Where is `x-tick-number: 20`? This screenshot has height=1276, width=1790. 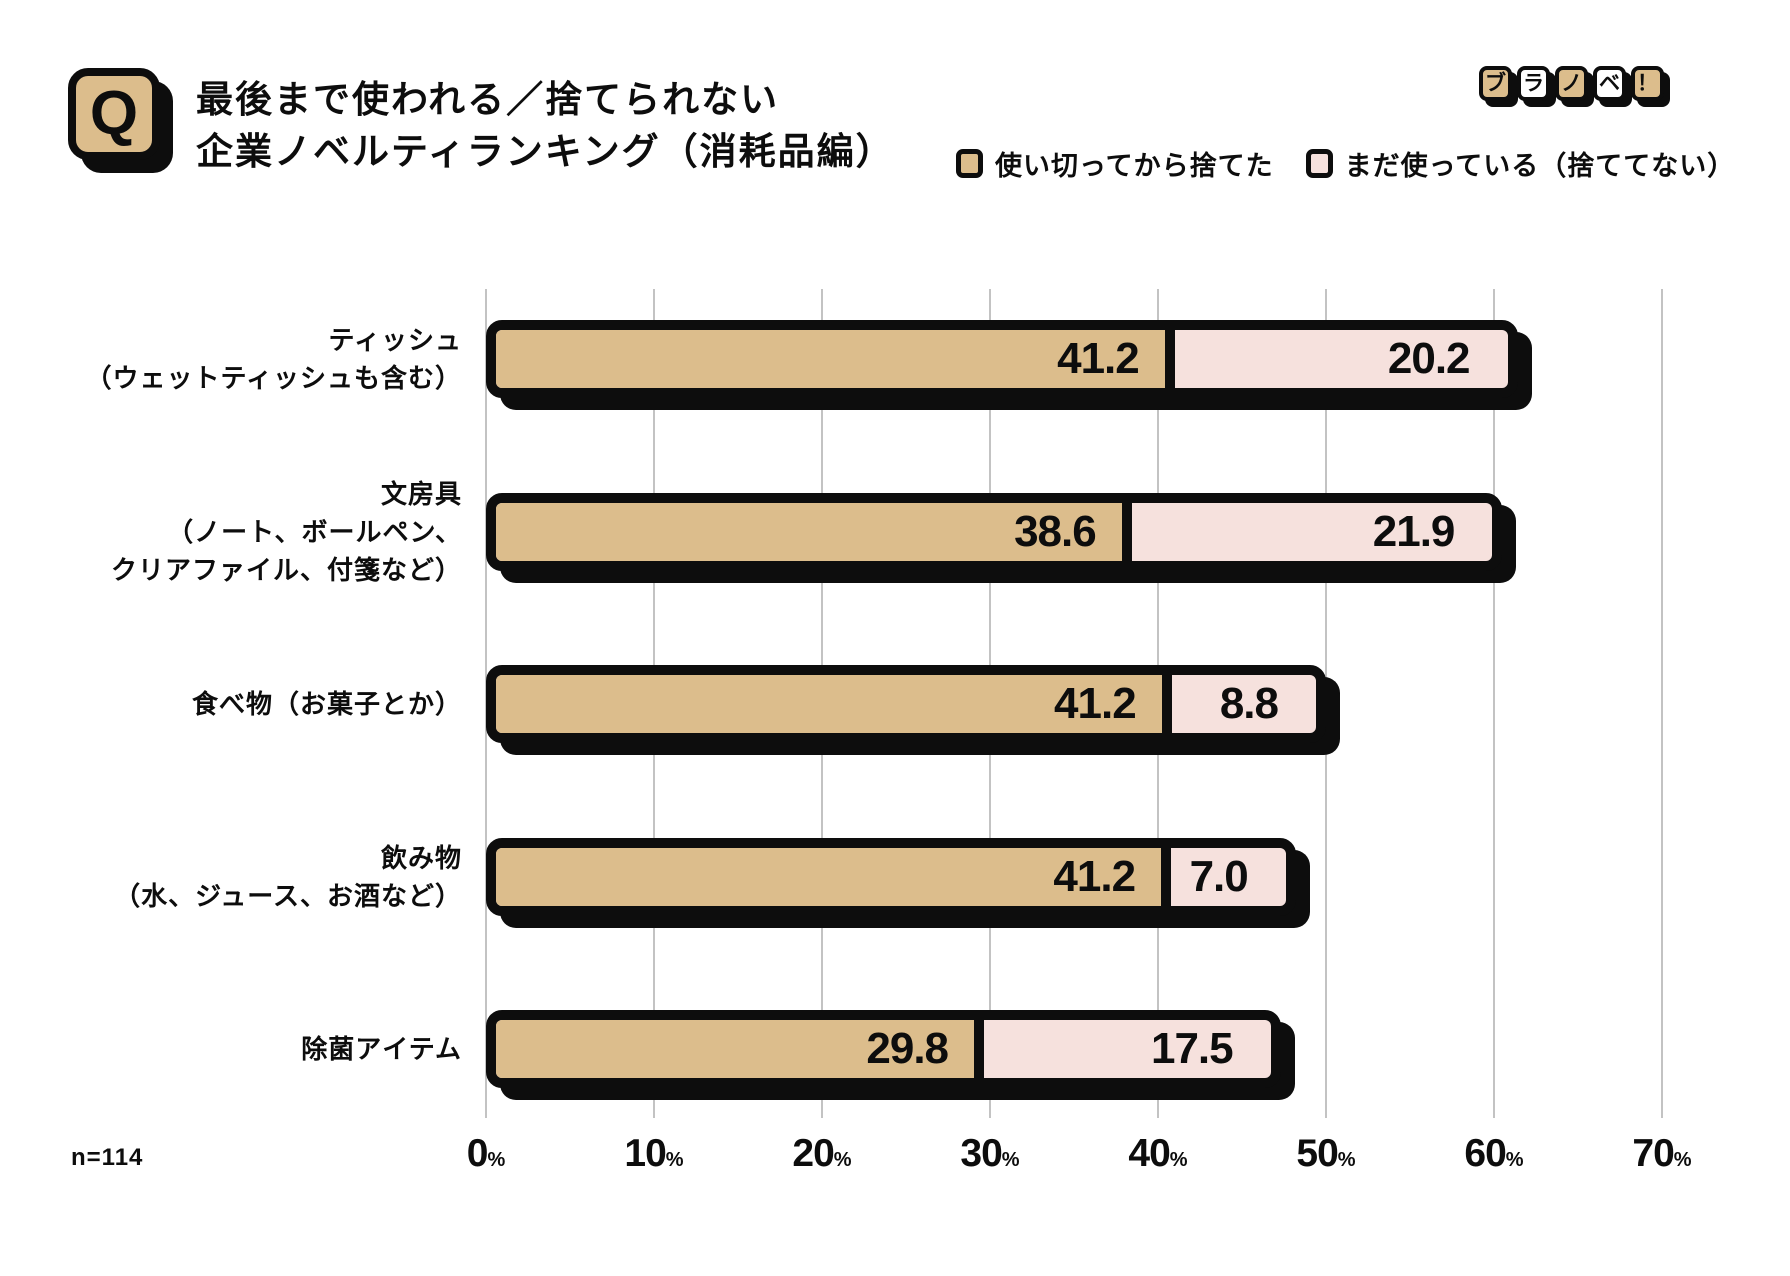
x-tick-number: 20 is located at coordinates (813, 1153).